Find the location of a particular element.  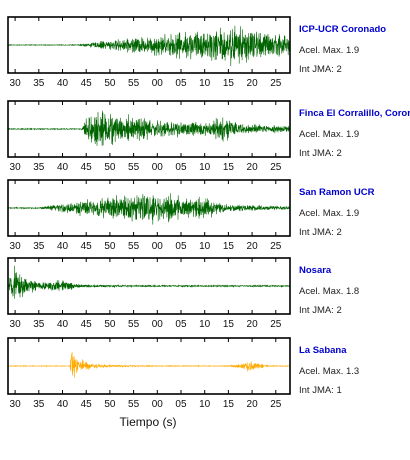

station-name: Finca El Corralillo, Corona is located at coordinates (354, 113).